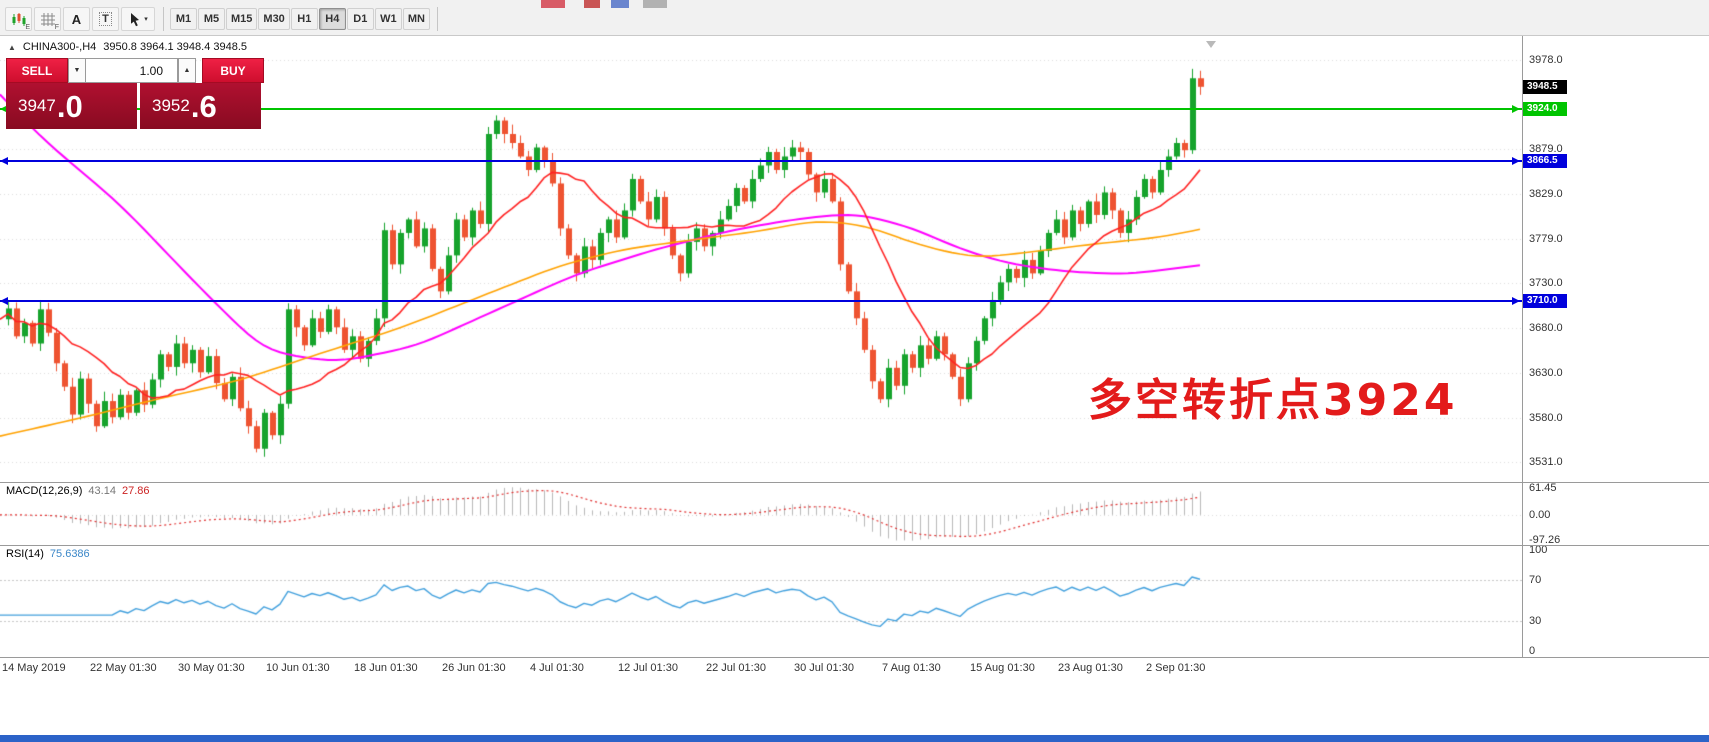 The image size is (1709, 742). What do you see at coordinates (854, 18) in the screenshot?
I see `top-toolbar: E F A T ▾ M1 M5 M15 M30 H1 H4 D1 W1 MN` at bounding box center [854, 18].